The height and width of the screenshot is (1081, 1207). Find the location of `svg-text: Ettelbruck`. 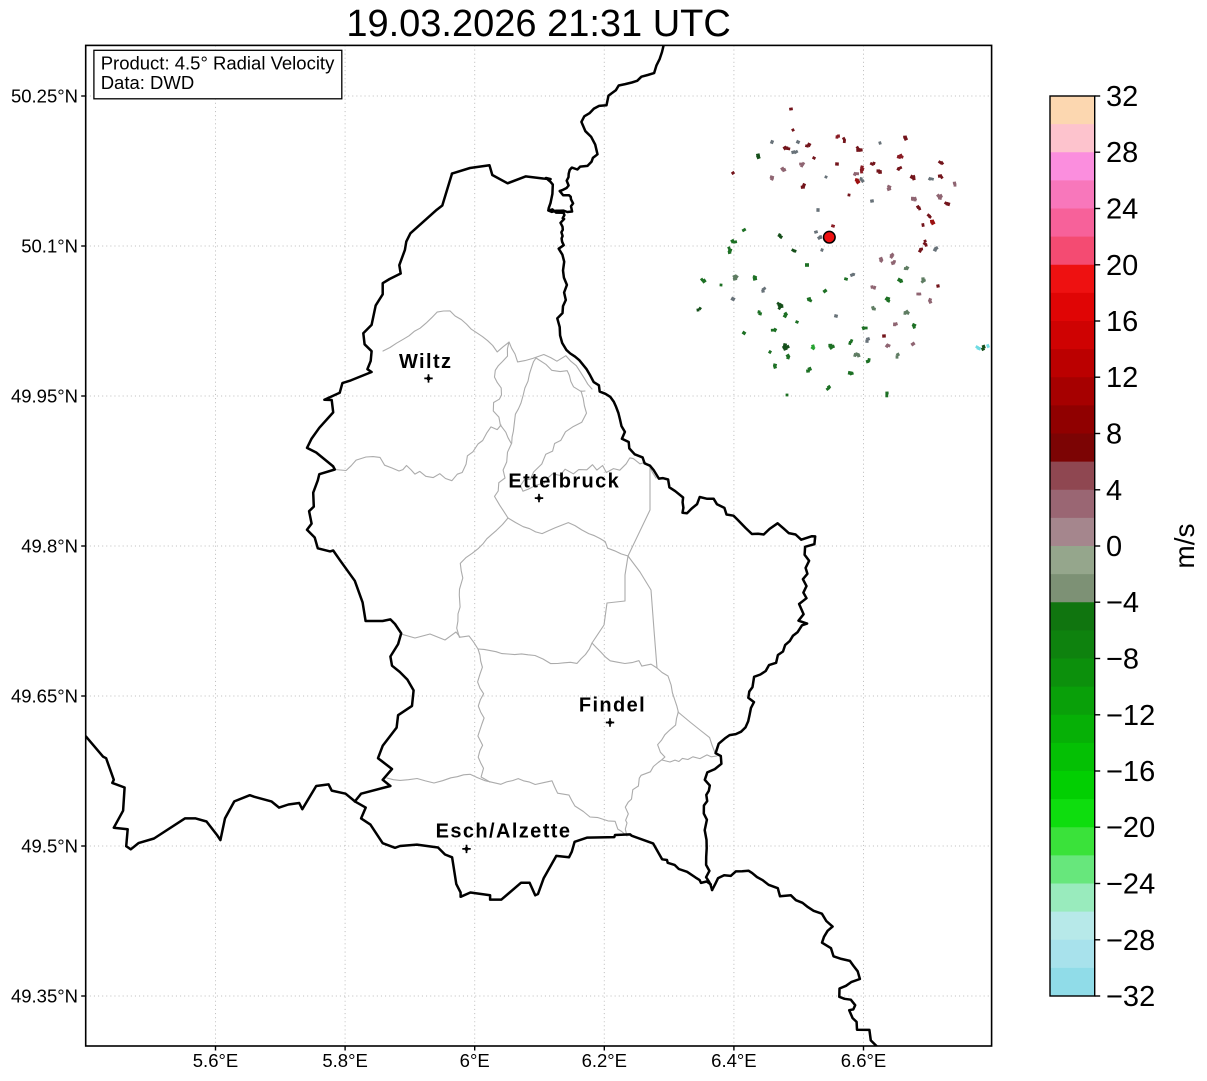

svg-text: Ettelbruck is located at coordinates (564, 482).